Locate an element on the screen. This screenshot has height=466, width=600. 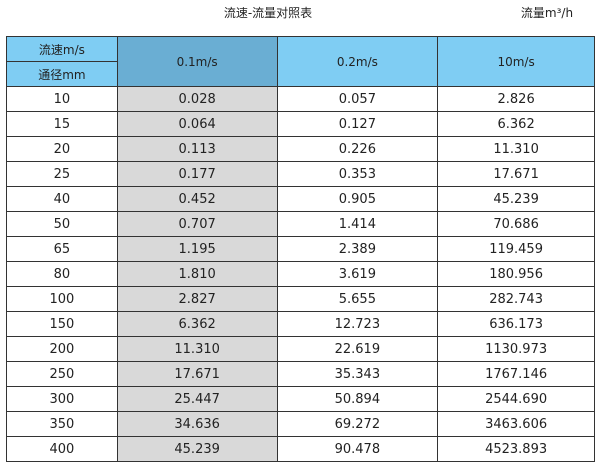
table-row: 50 0.707 1.414 70.686 is located at coordinates (300, 224).